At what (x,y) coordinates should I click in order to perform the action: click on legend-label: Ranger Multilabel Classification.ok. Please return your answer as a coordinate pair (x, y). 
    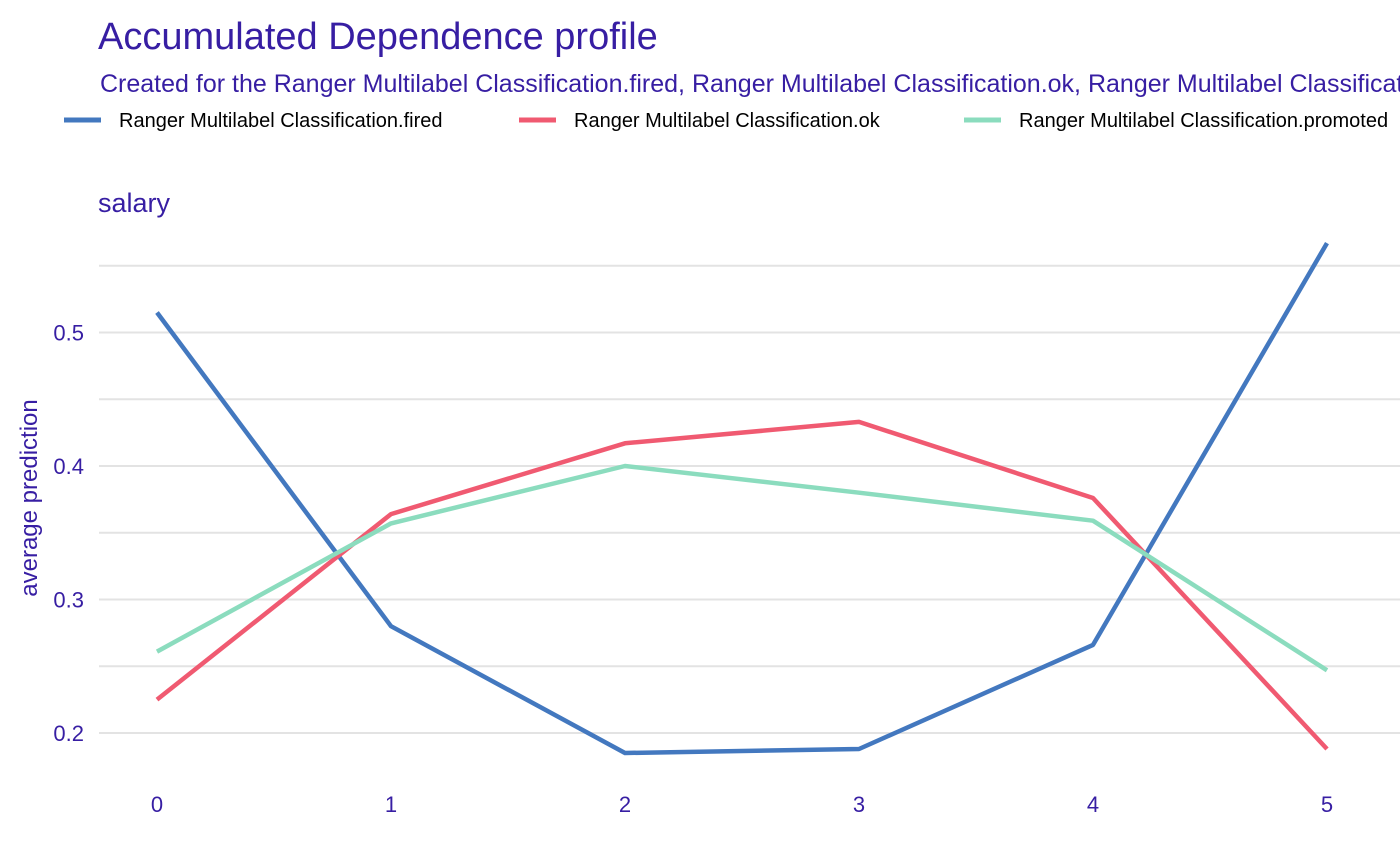
    Looking at the image, I should click on (727, 121).